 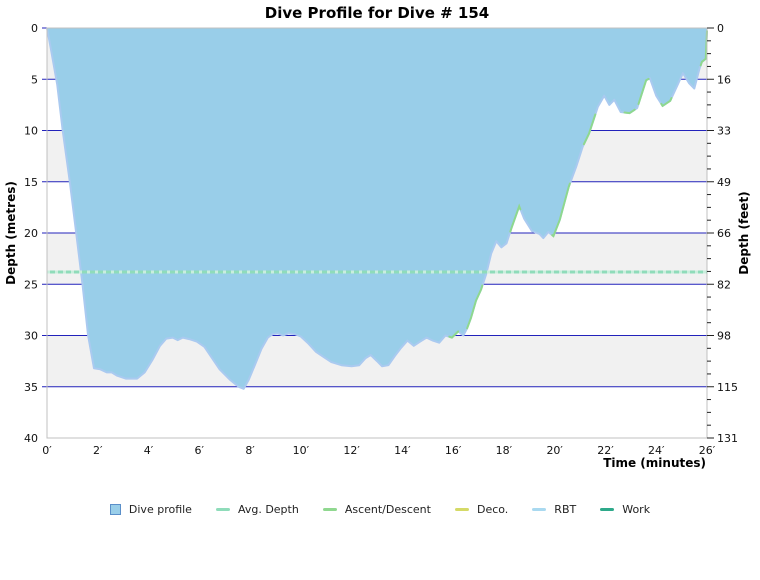 What do you see at coordinates (453, 450) in the screenshot?
I see `x-tick-label: 16′` at bounding box center [453, 450].